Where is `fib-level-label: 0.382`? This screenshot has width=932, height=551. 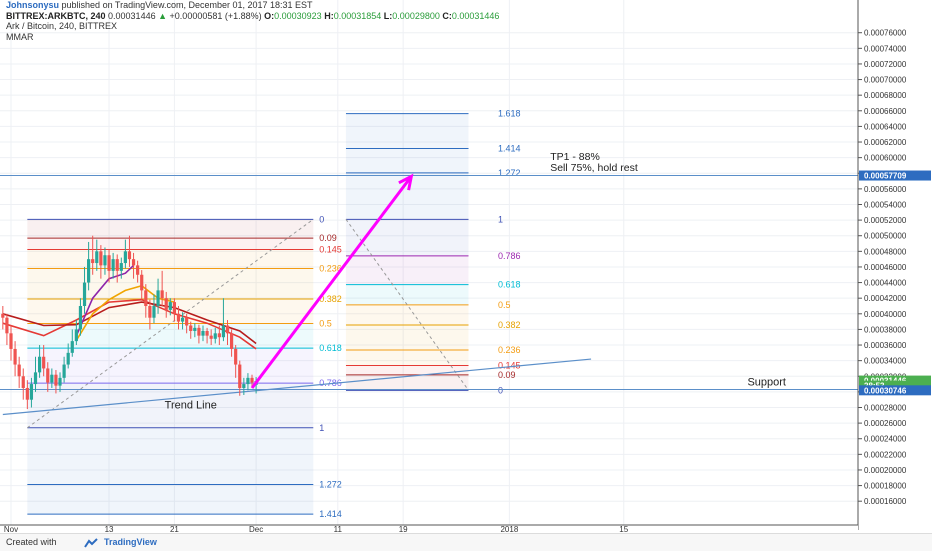 fib-level-label: 0.382 is located at coordinates (330, 299).